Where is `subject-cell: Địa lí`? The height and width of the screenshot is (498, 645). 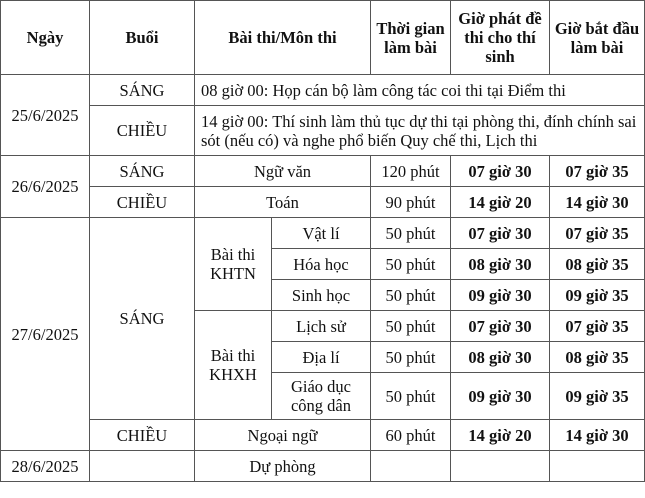 subject-cell: Địa lí is located at coordinates (321, 357).